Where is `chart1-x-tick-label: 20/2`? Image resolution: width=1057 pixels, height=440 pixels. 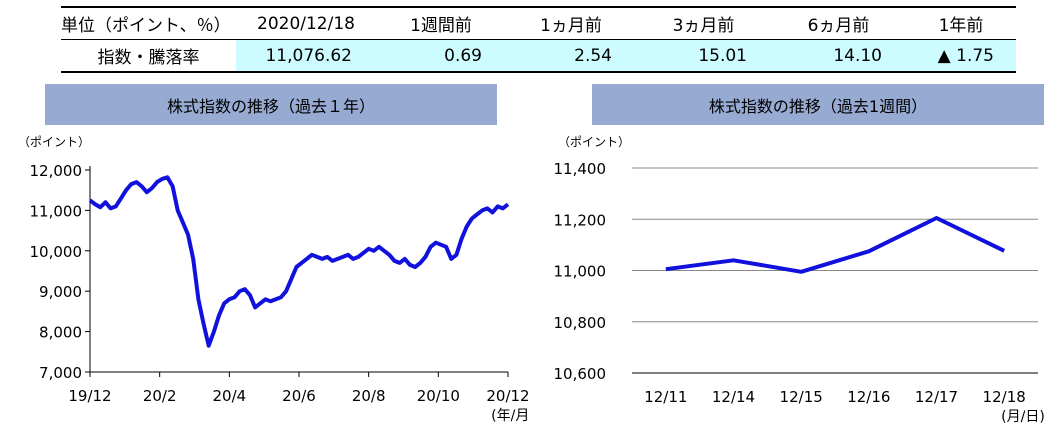
chart1-x-tick-label: 20/2 is located at coordinates (160, 396).